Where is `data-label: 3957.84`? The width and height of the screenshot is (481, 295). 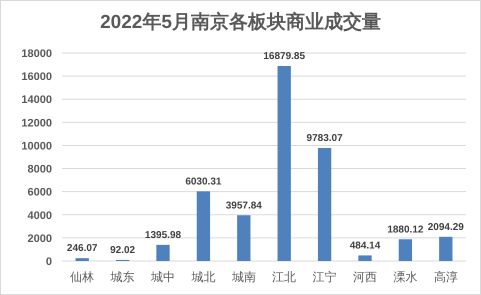
data-label: 3957.84 is located at coordinates (244, 206).